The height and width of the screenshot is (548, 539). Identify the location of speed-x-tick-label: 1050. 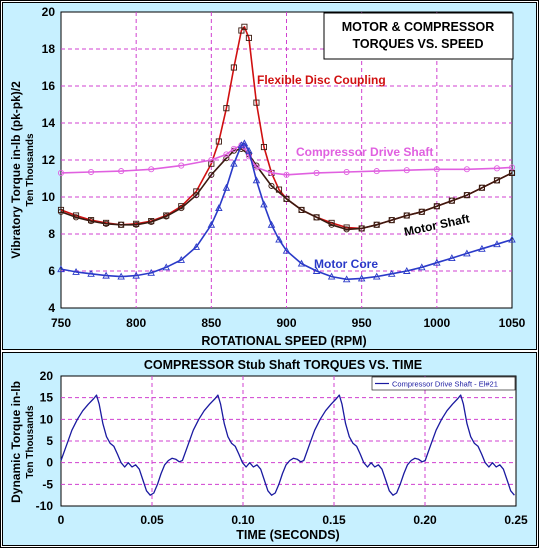
(512, 323).